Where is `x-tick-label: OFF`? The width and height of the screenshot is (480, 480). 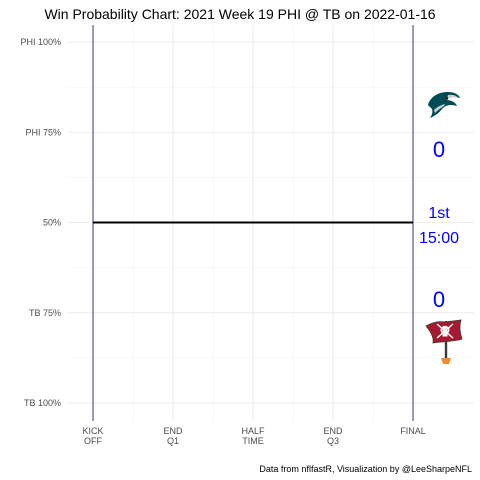
x-tick-label: OFF is located at coordinates (93, 441).